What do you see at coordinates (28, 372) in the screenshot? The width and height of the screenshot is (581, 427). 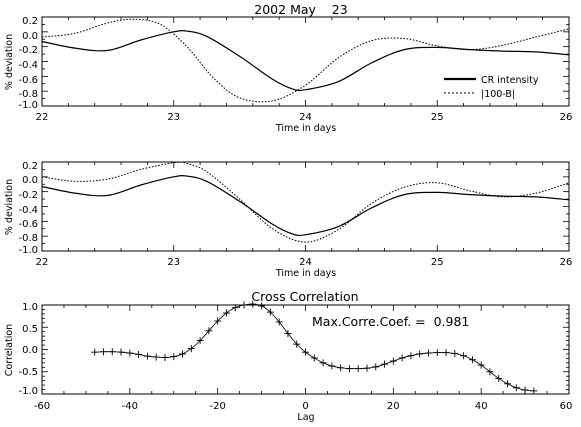 I see `panel-3-ytick: -0.5` at bounding box center [28, 372].